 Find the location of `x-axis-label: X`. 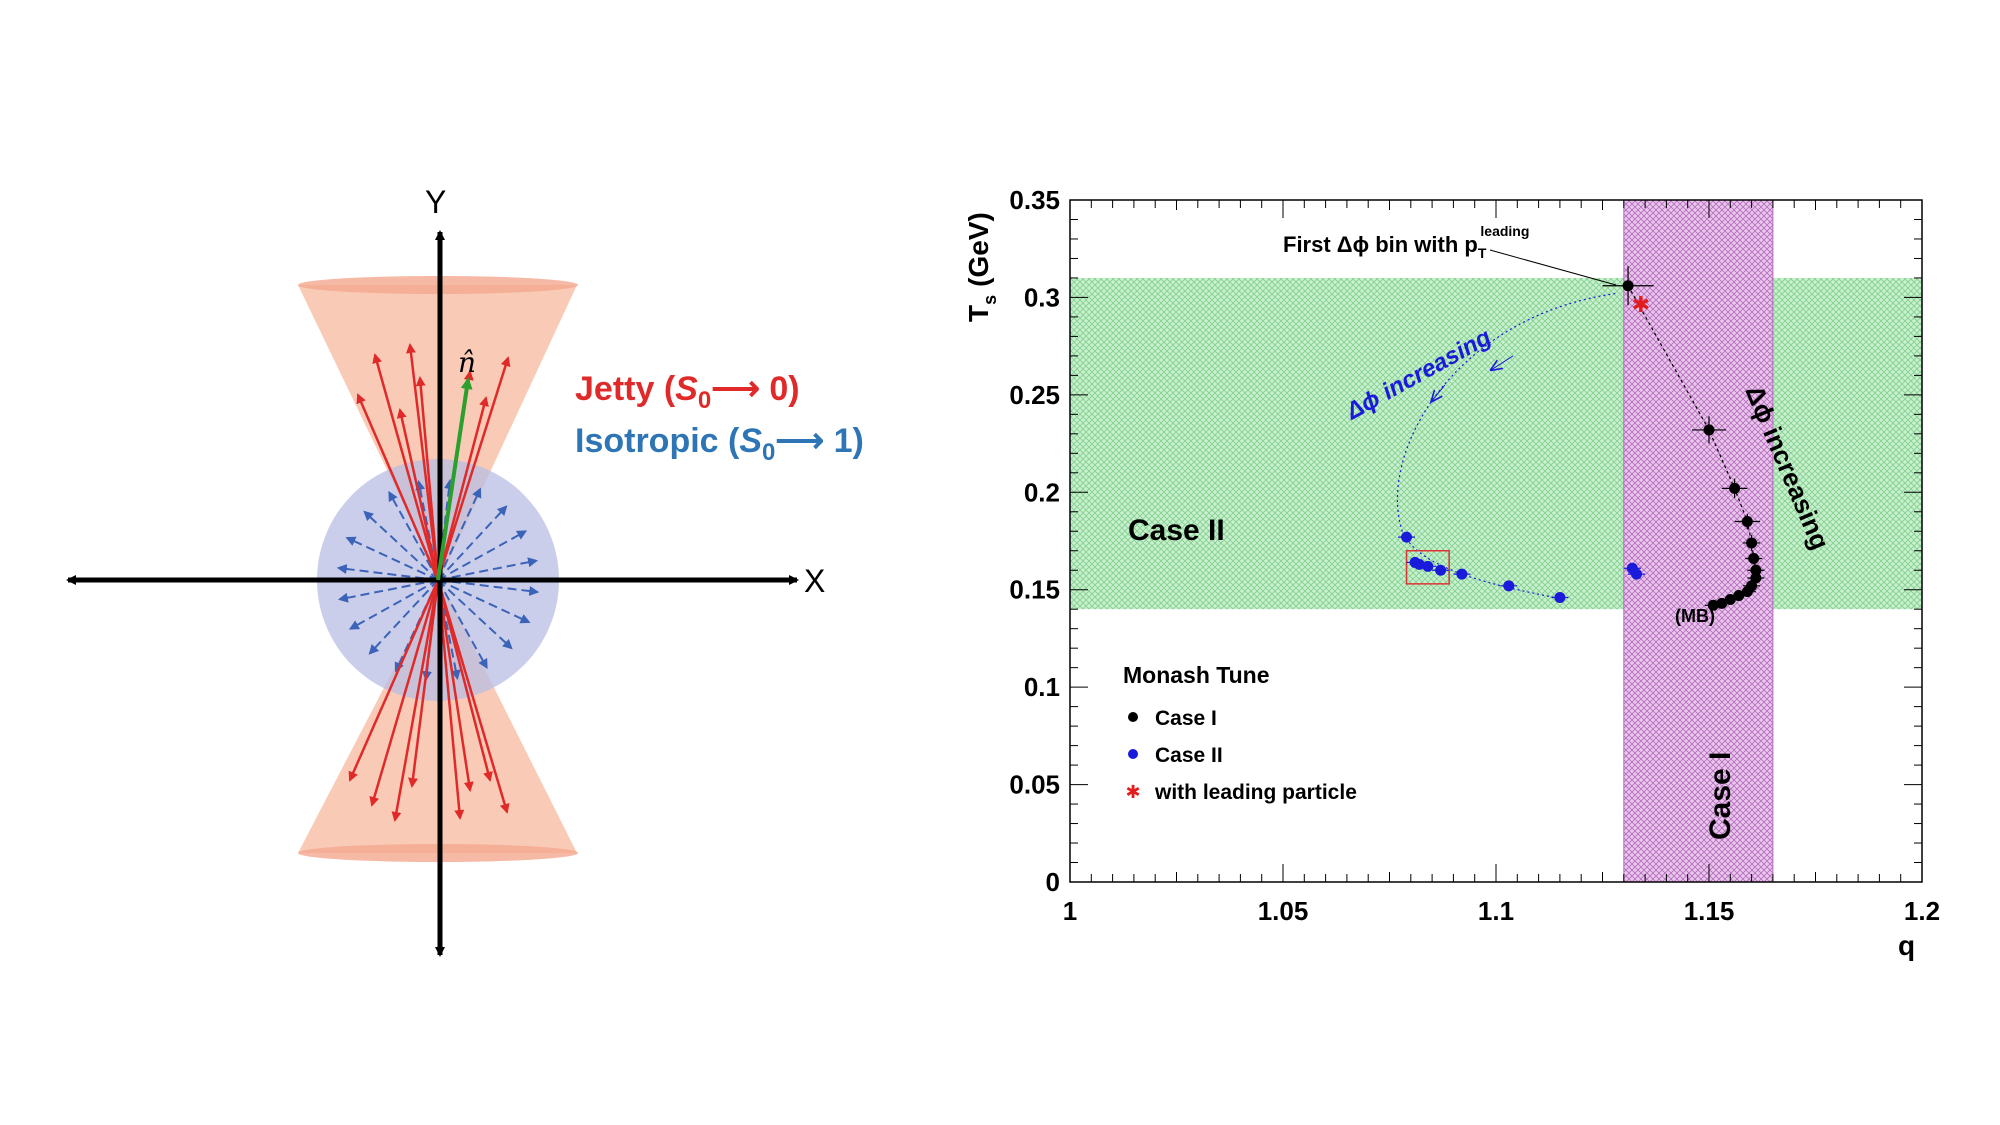

x-axis-label: X is located at coordinates (814, 581).